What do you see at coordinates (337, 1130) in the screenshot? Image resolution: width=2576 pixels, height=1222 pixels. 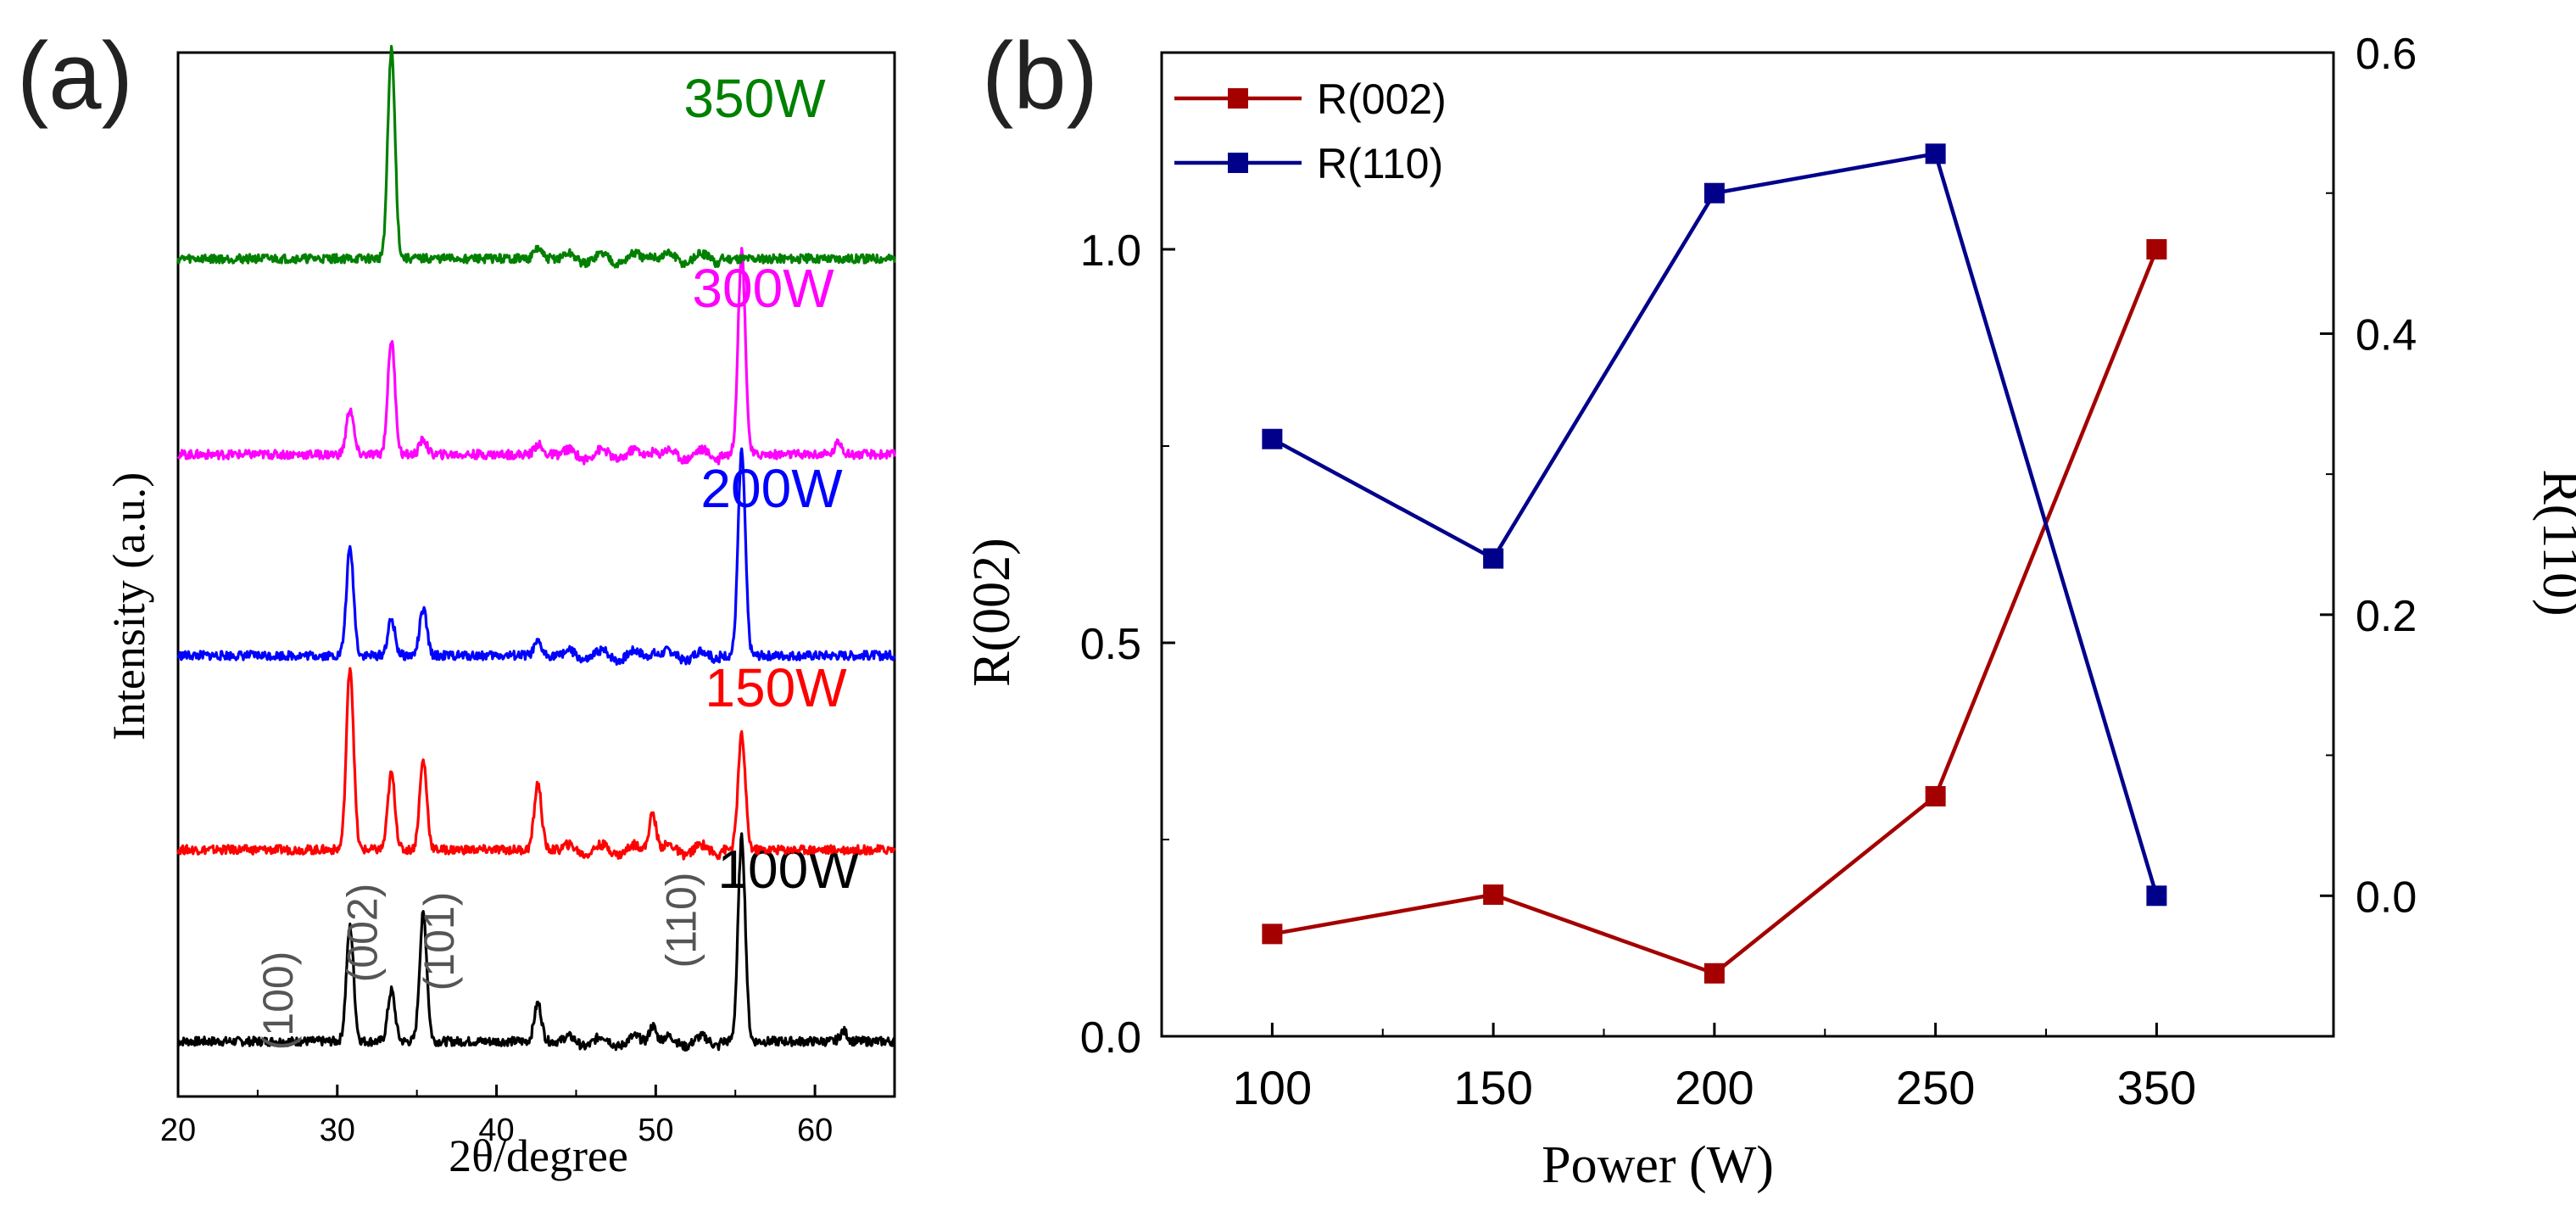 I see `panel-a-xtick-label: 30` at bounding box center [337, 1130].